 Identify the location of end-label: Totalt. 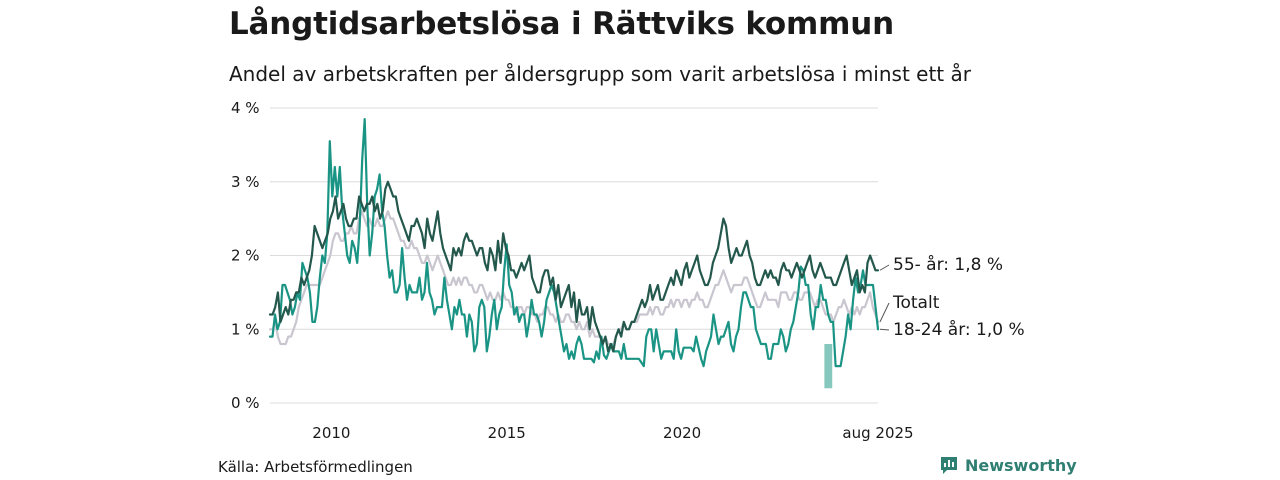
(916, 303).